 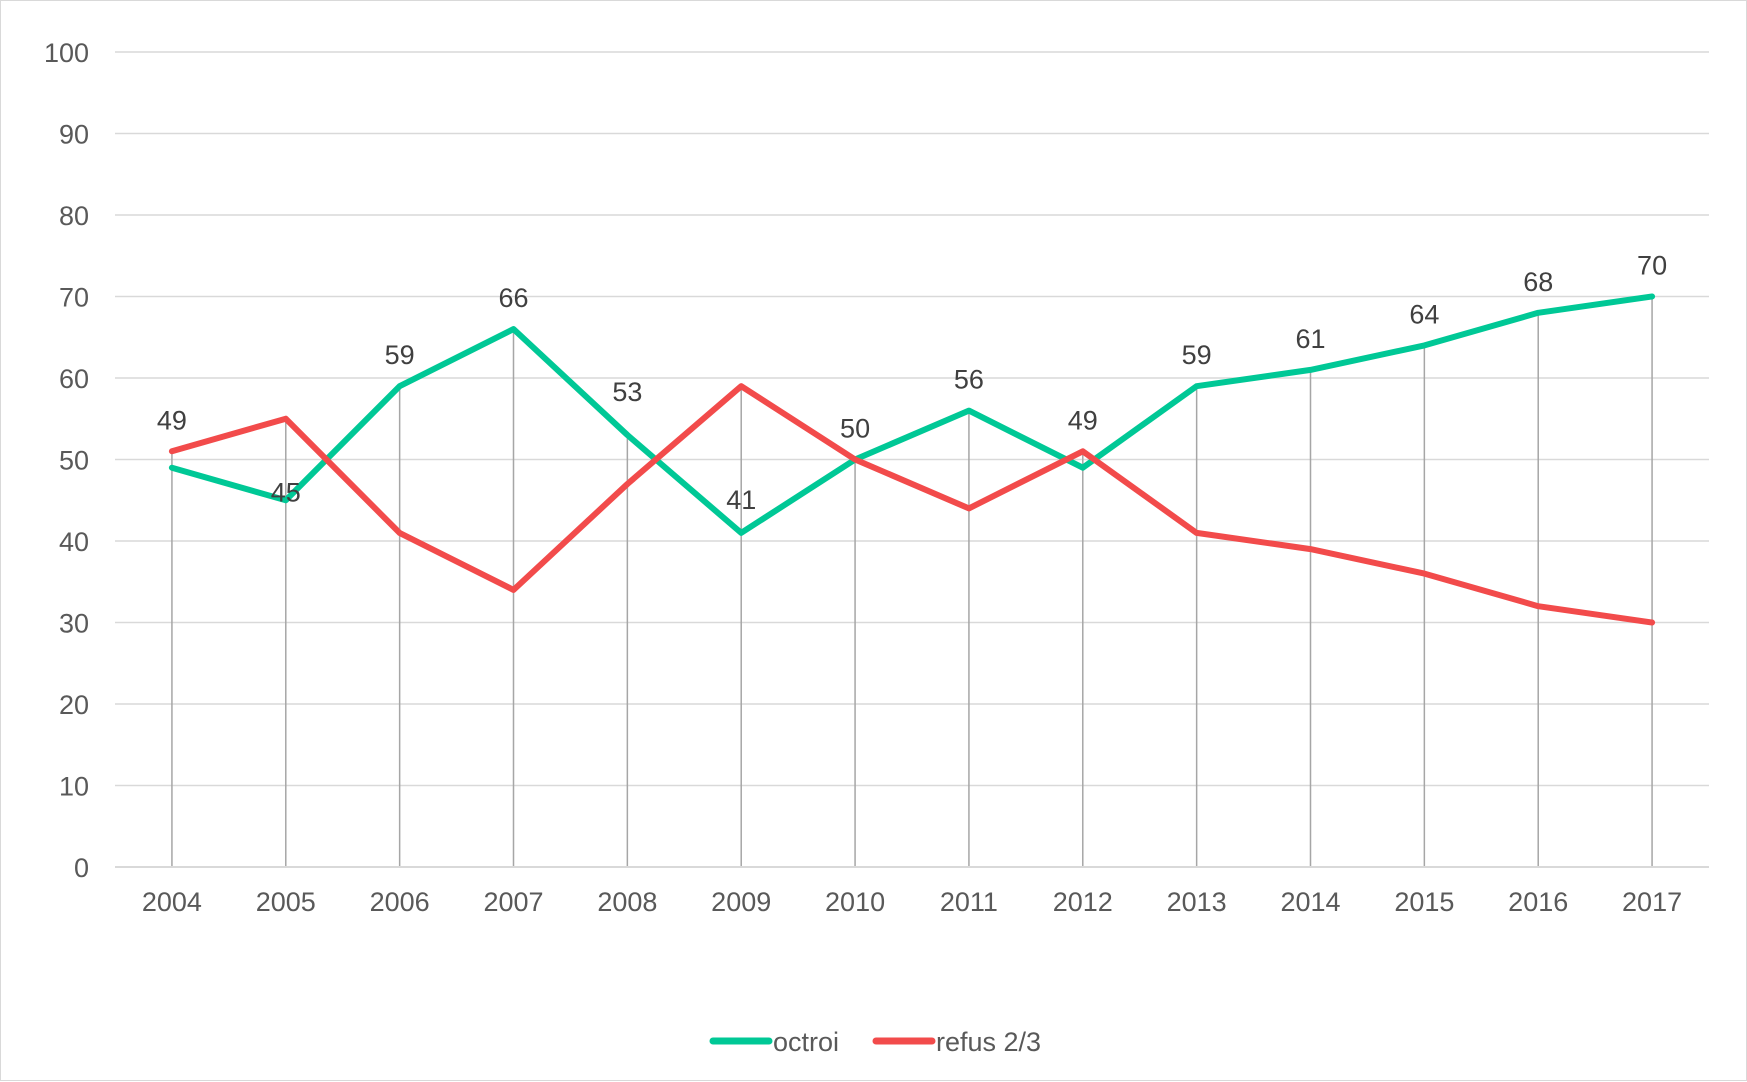 I want to click on x-tick-label: 2015, so click(x=1424, y=902).